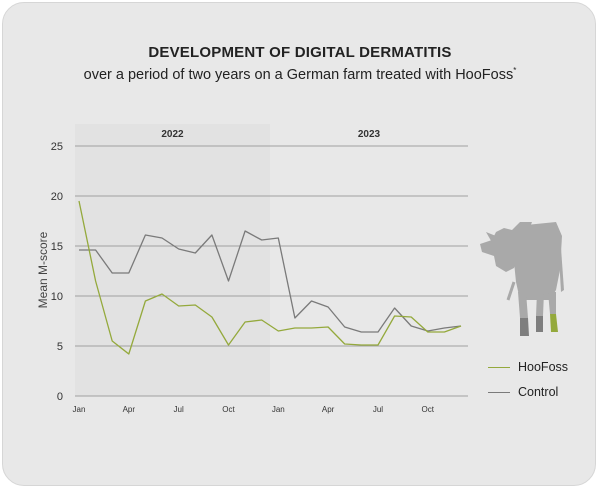  Describe the element at coordinates (57, 197) in the screenshot. I see `y-tick-label: 20` at that location.